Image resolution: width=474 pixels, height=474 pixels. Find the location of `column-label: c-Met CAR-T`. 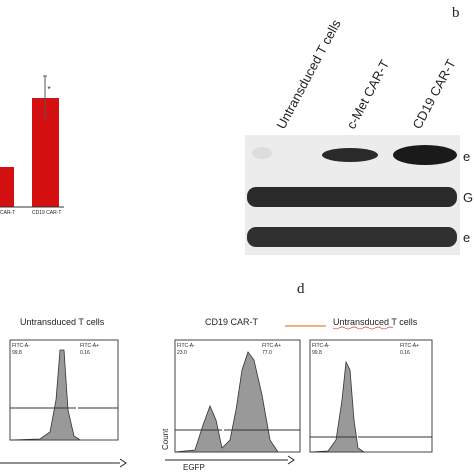

column-label: c-Met CAR-T is located at coordinates (367, 94).